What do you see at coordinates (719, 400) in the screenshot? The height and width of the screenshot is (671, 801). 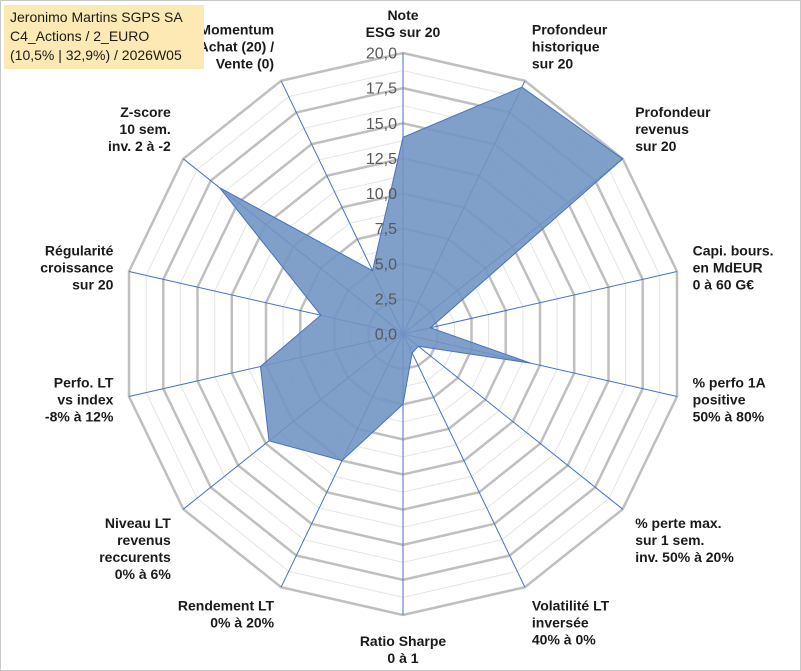 I see `axis-label-line: positive` at bounding box center [719, 400].